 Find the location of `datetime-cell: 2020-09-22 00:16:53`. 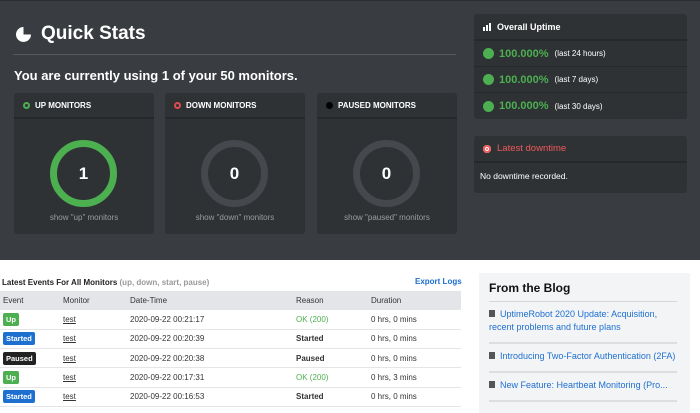

datetime-cell: 2020-09-22 00:16:53 is located at coordinates (210, 397).